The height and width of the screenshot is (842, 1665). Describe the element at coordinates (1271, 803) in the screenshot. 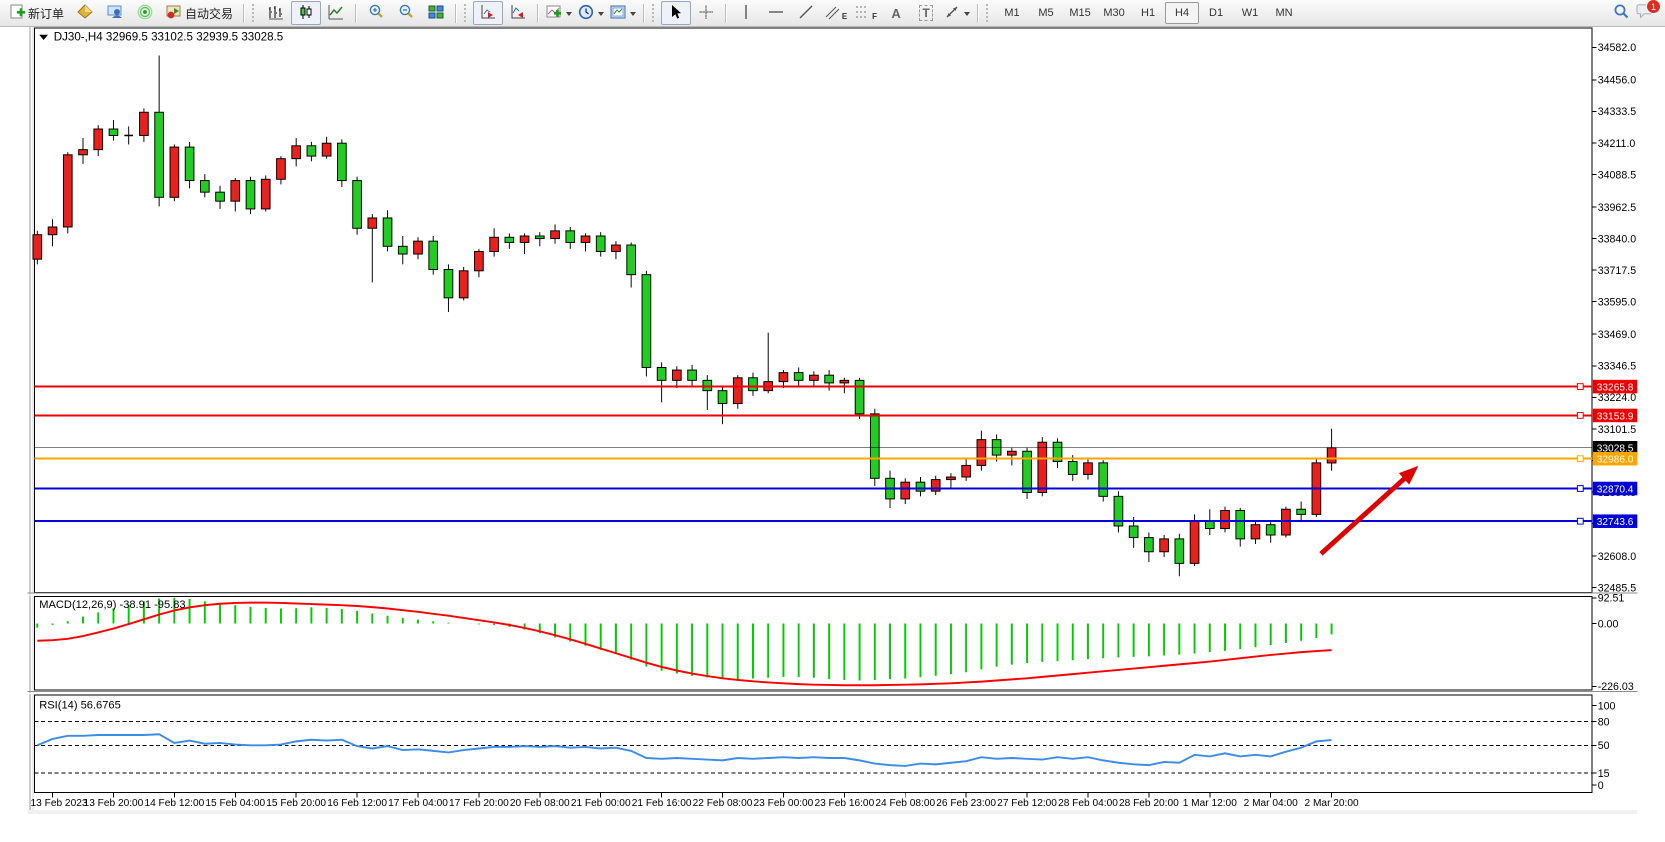

I see `x-axis-label: 2 Mar 04:00` at that location.